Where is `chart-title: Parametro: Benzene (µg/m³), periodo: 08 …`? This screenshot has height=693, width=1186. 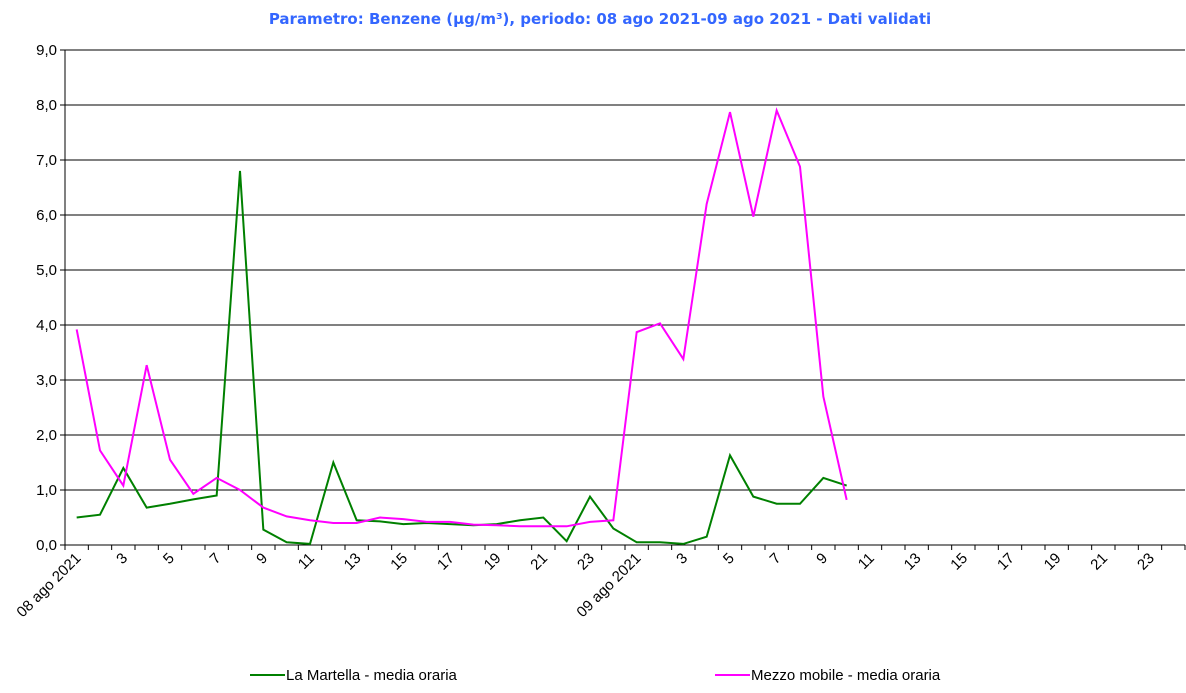
chart-title: Parametro: Benzene (µg/m³), periodo: 08 … is located at coordinates (600, 19).